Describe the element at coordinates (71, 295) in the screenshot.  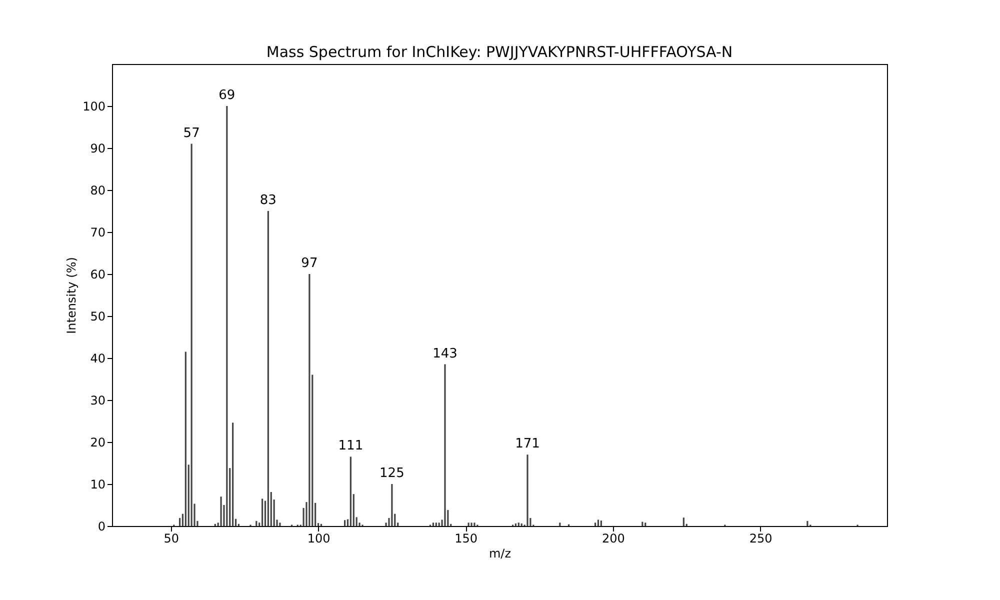
I see `y-axis-title: Intensity (%)` at that location.